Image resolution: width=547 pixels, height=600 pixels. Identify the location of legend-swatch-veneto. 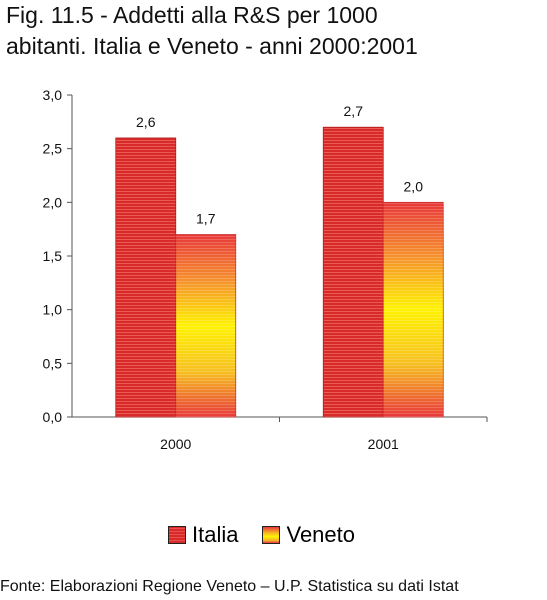
(271, 535).